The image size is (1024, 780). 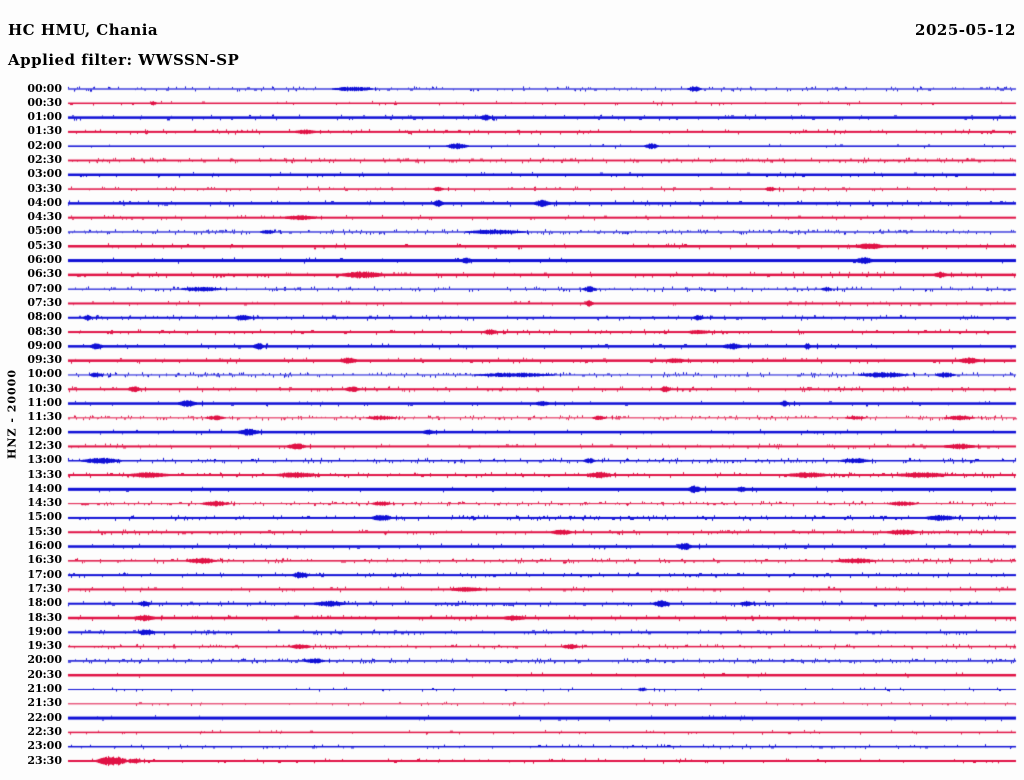 What do you see at coordinates (44, 431) in the screenshot?
I see `time-label: 12:00` at bounding box center [44, 431].